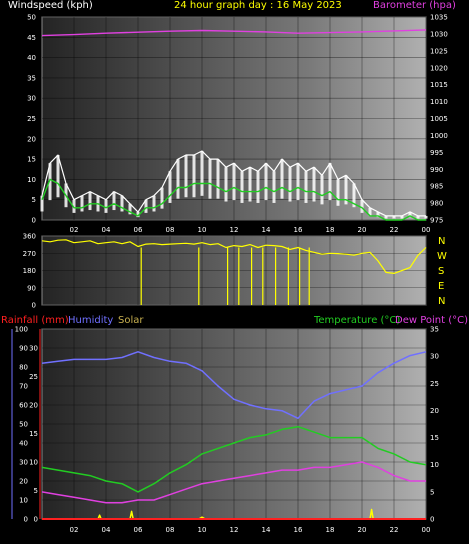 This screenshot has height=544, width=469. What do you see at coordinates (439, 18) in the screenshot?
I see `y2-tick-label: 1035` at bounding box center [439, 18].